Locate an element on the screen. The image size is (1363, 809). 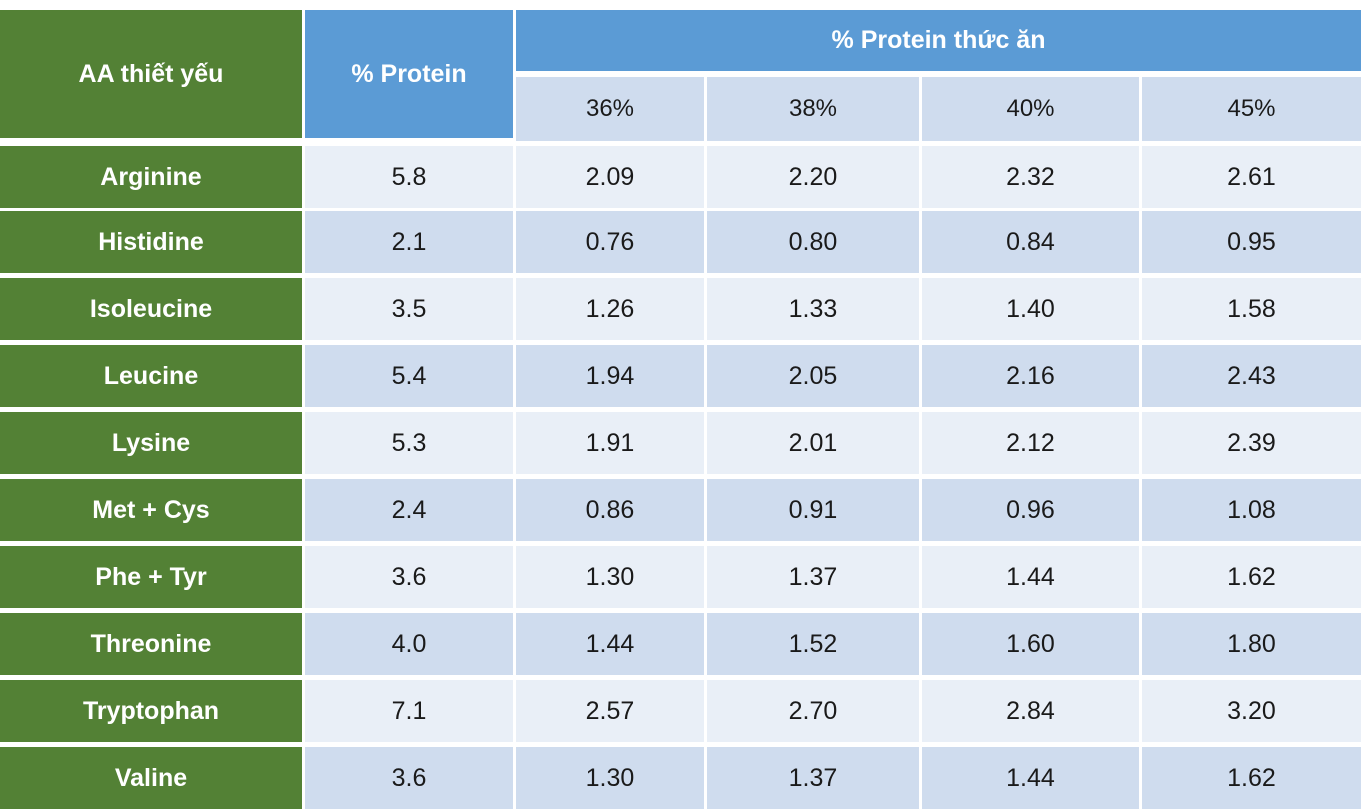
level-value: 2.09 is located at coordinates (610, 177).